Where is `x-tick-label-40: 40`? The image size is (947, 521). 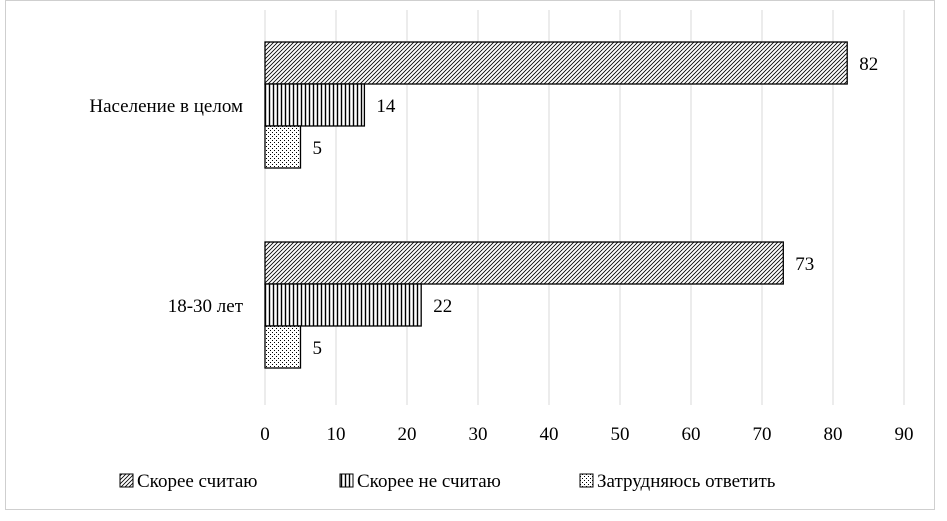 x-tick-label-40: 40 is located at coordinates (549, 434).